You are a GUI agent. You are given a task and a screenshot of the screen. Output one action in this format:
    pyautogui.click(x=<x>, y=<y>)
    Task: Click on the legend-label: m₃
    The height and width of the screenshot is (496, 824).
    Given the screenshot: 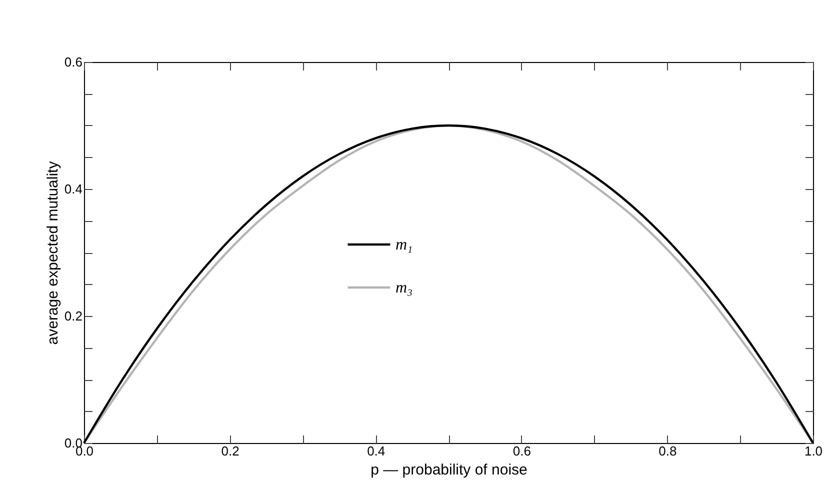 What is the action you would take?
    pyautogui.click(x=404, y=288)
    